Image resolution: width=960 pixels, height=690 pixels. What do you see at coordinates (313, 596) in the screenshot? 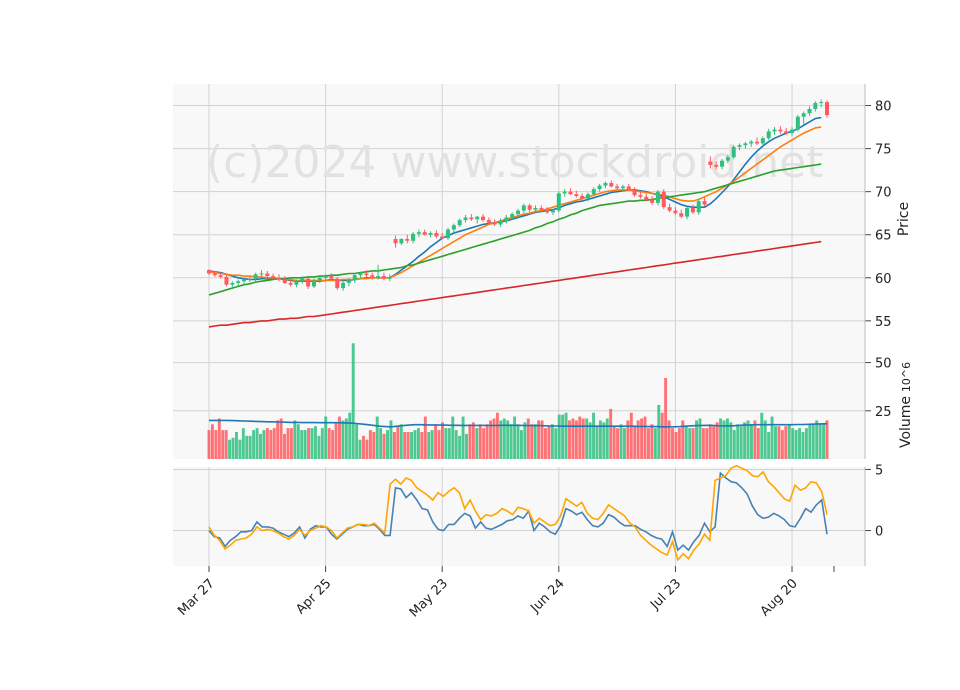
I see `x-tick-label: Apr 25` at bounding box center [313, 596].